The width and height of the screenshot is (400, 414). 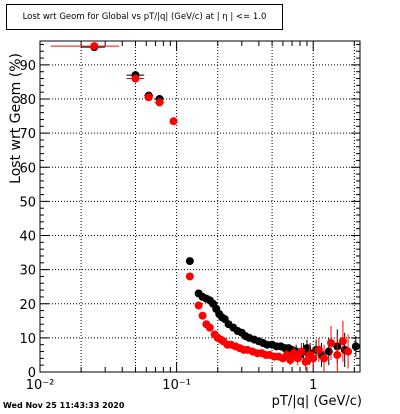 I want to click on y-tick-label: 70, so click(x=27, y=134).